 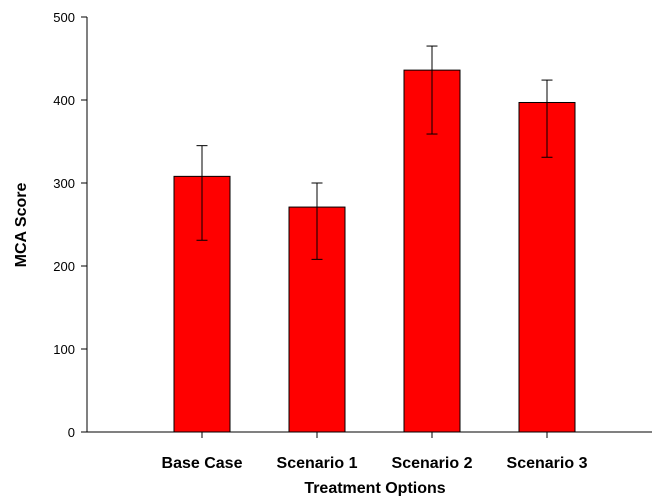 I want to click on x-tick-label: Base Case, so click(x=202, y=463).